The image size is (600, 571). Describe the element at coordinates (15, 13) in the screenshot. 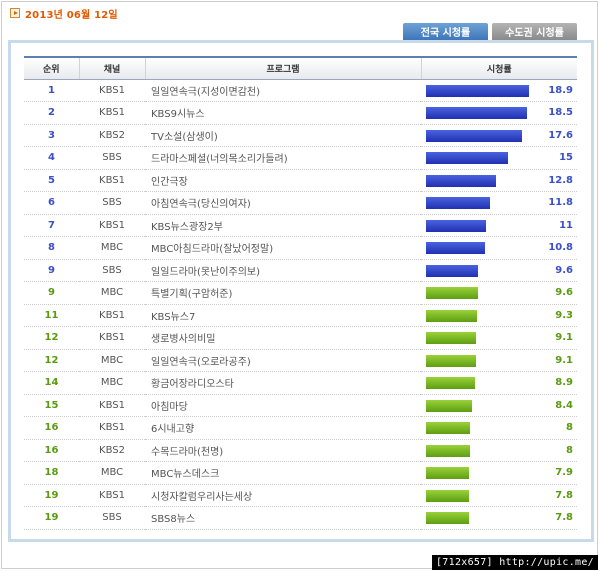

I see `arrow-right-icon` at that location.